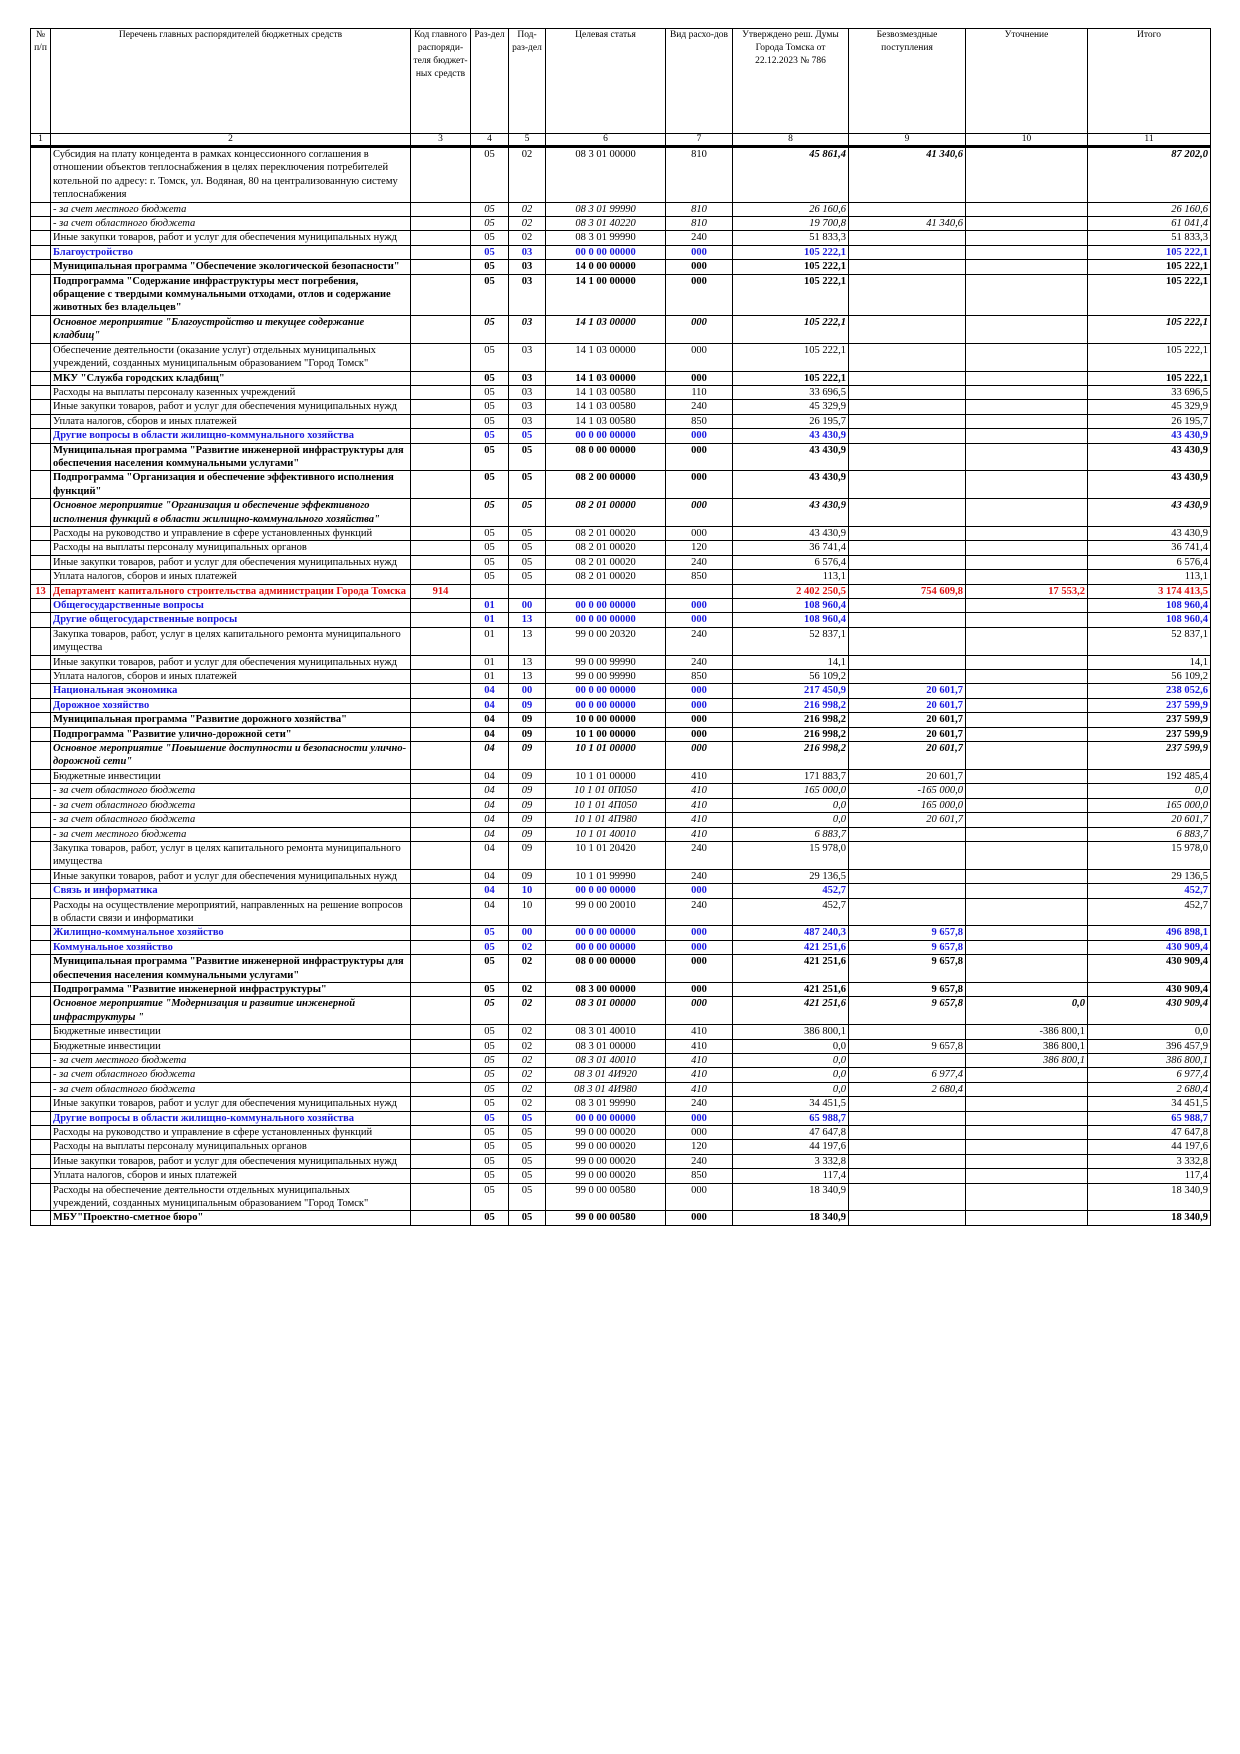 The image size is (1240, 1754). What do you see at coordinates (1149, 1197) in the screenshot?
I see `cell-total: 18 340,9` at bounding box center [1149, 1197].